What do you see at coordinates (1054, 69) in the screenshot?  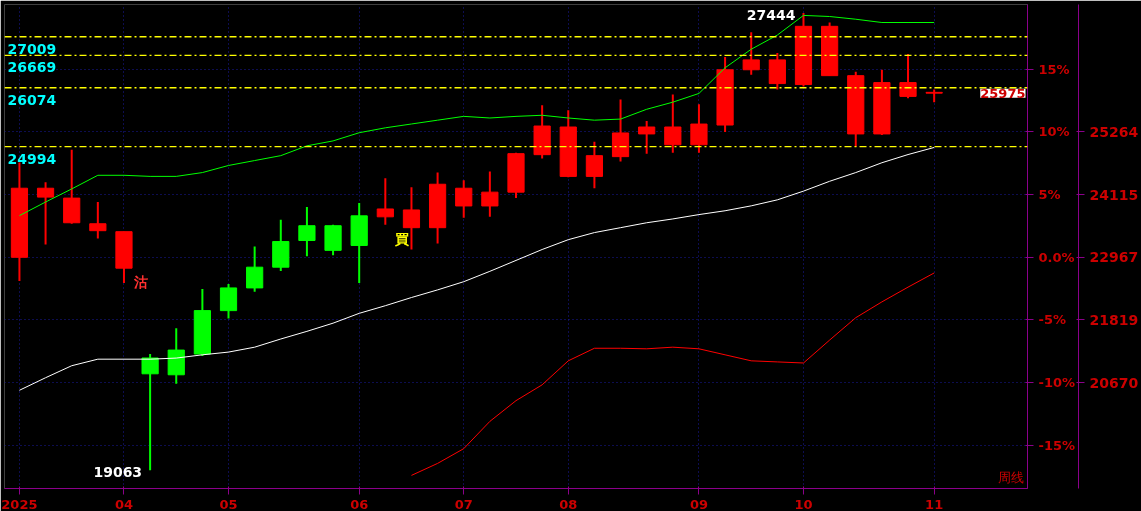 I see `y2-tick-label: 15%` at bounding box center [1054, 69].